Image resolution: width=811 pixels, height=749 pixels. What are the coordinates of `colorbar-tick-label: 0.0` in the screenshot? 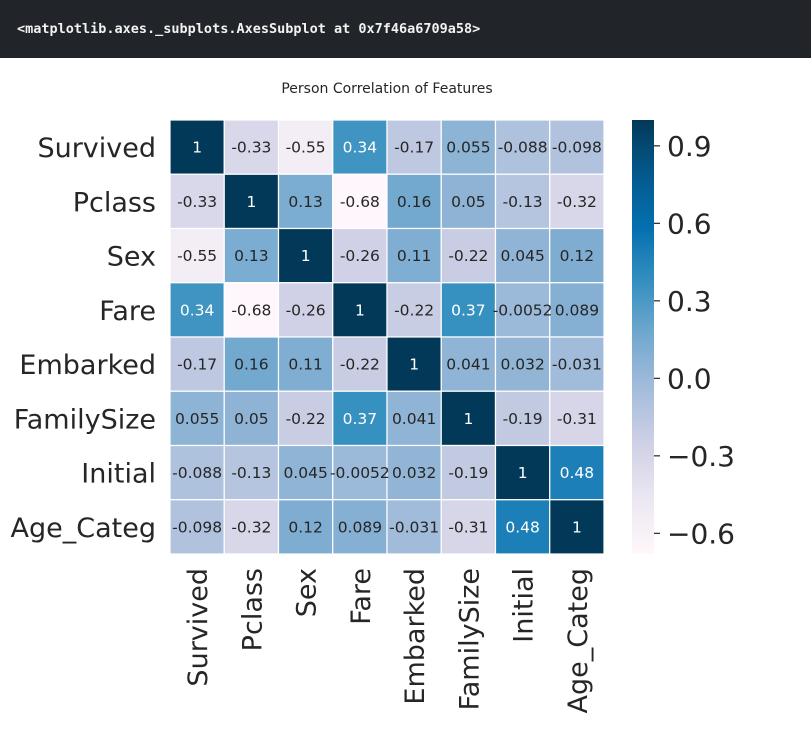 It's located at (689, 378).